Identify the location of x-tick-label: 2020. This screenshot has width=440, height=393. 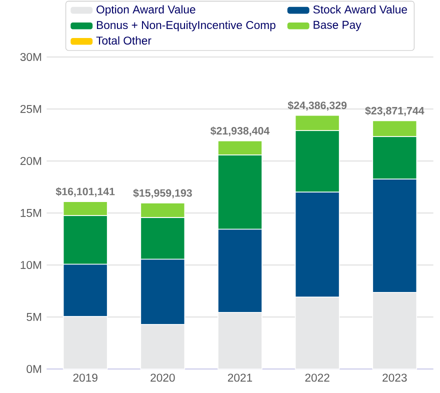
(162, 378).